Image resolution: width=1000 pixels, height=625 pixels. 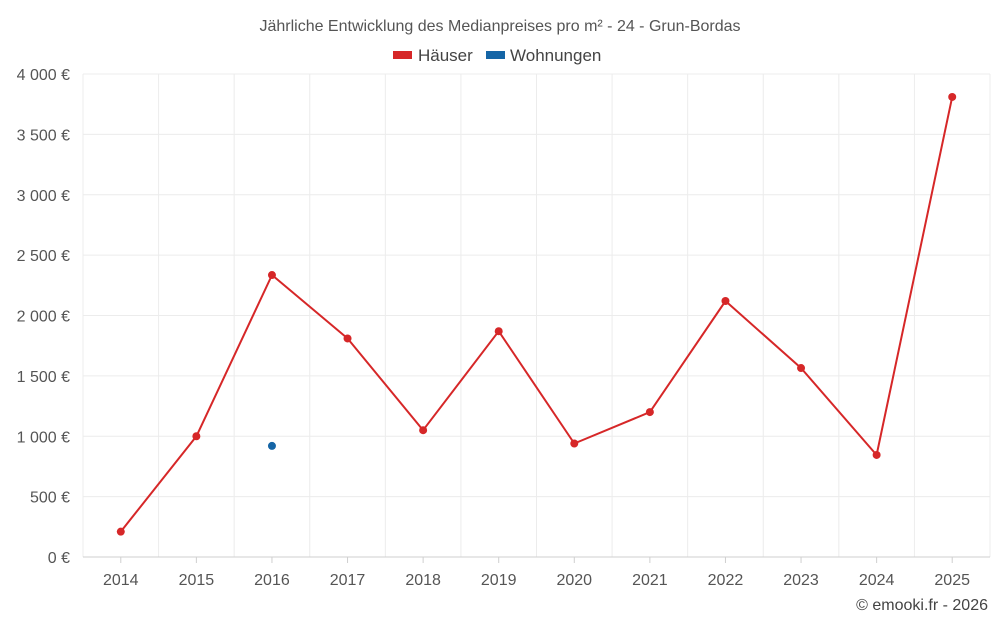 I want to click on y-tick-label: 3 000 €, so click(x=43, y=196).